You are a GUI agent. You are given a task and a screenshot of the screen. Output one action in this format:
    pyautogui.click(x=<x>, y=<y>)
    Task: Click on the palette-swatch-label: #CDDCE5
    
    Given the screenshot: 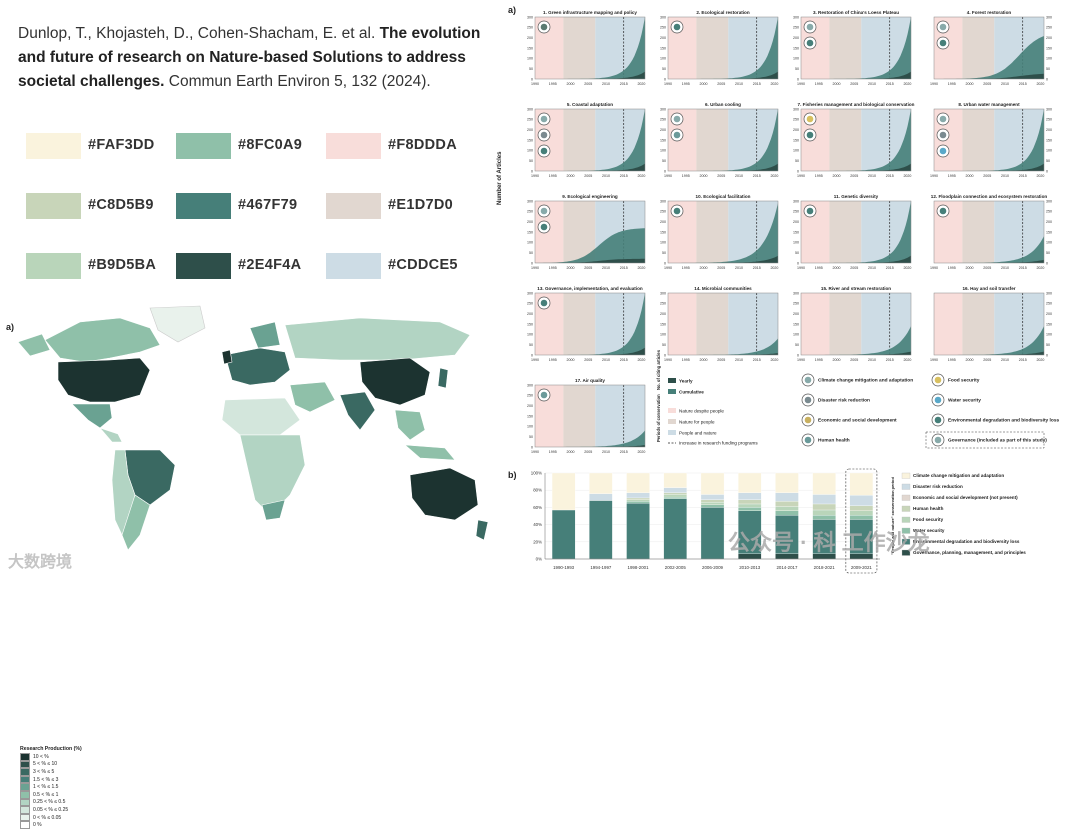 What is the action you would take?
    pyautogui.click(x=423, y=265)
    